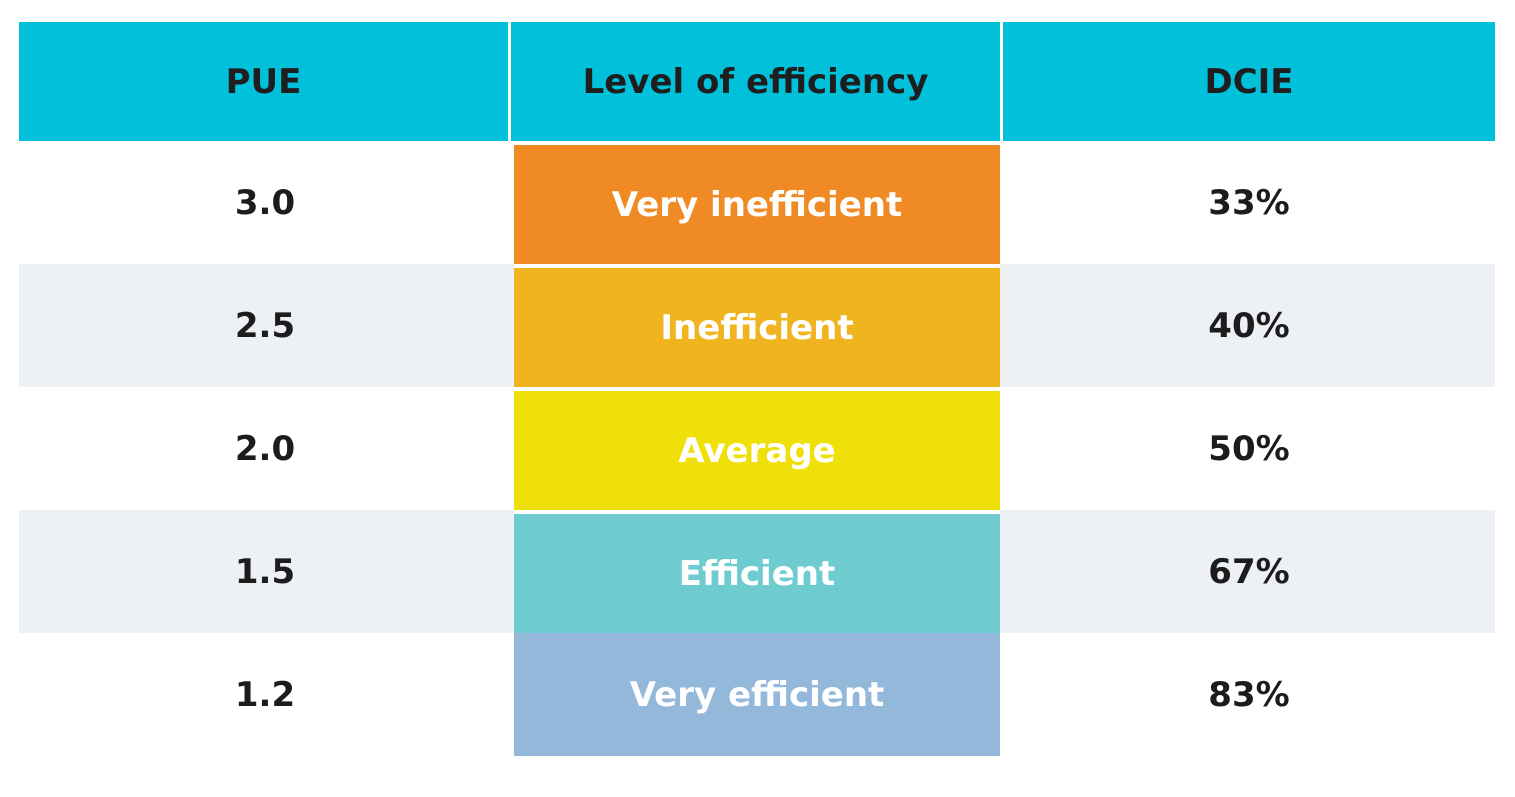 This screenshot has width=1515, height=797. What do you see at coordinates (265, 694) in the screenshot?
I see `pue-value: 1.2` at bounding box center [265, 694].